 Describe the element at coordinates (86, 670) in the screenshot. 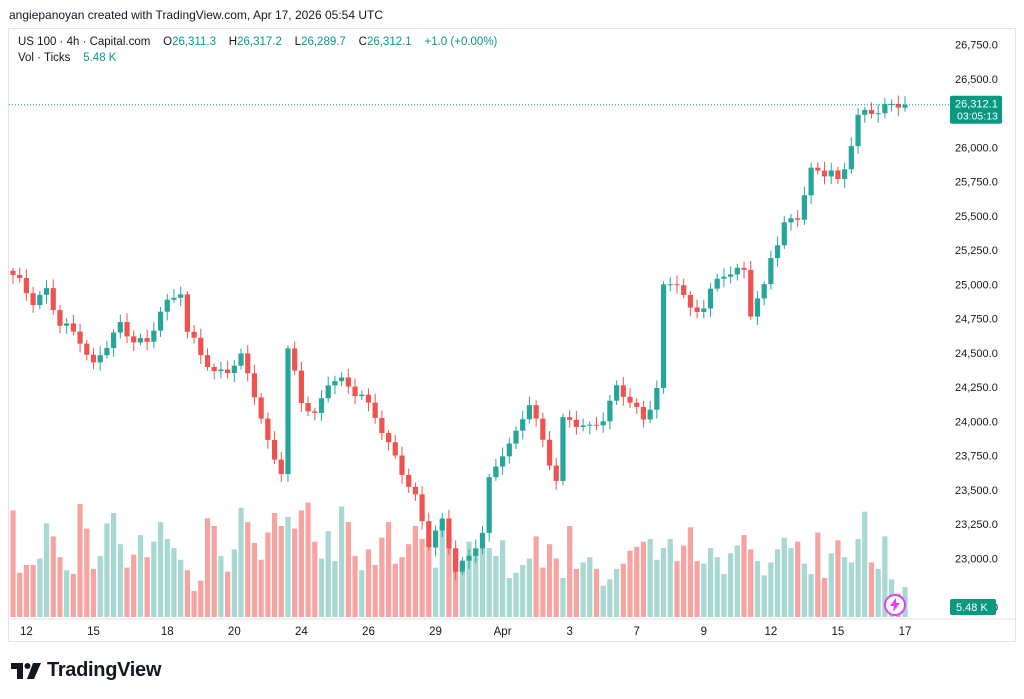

I see `tradingview-logo: TradingView` at that location.